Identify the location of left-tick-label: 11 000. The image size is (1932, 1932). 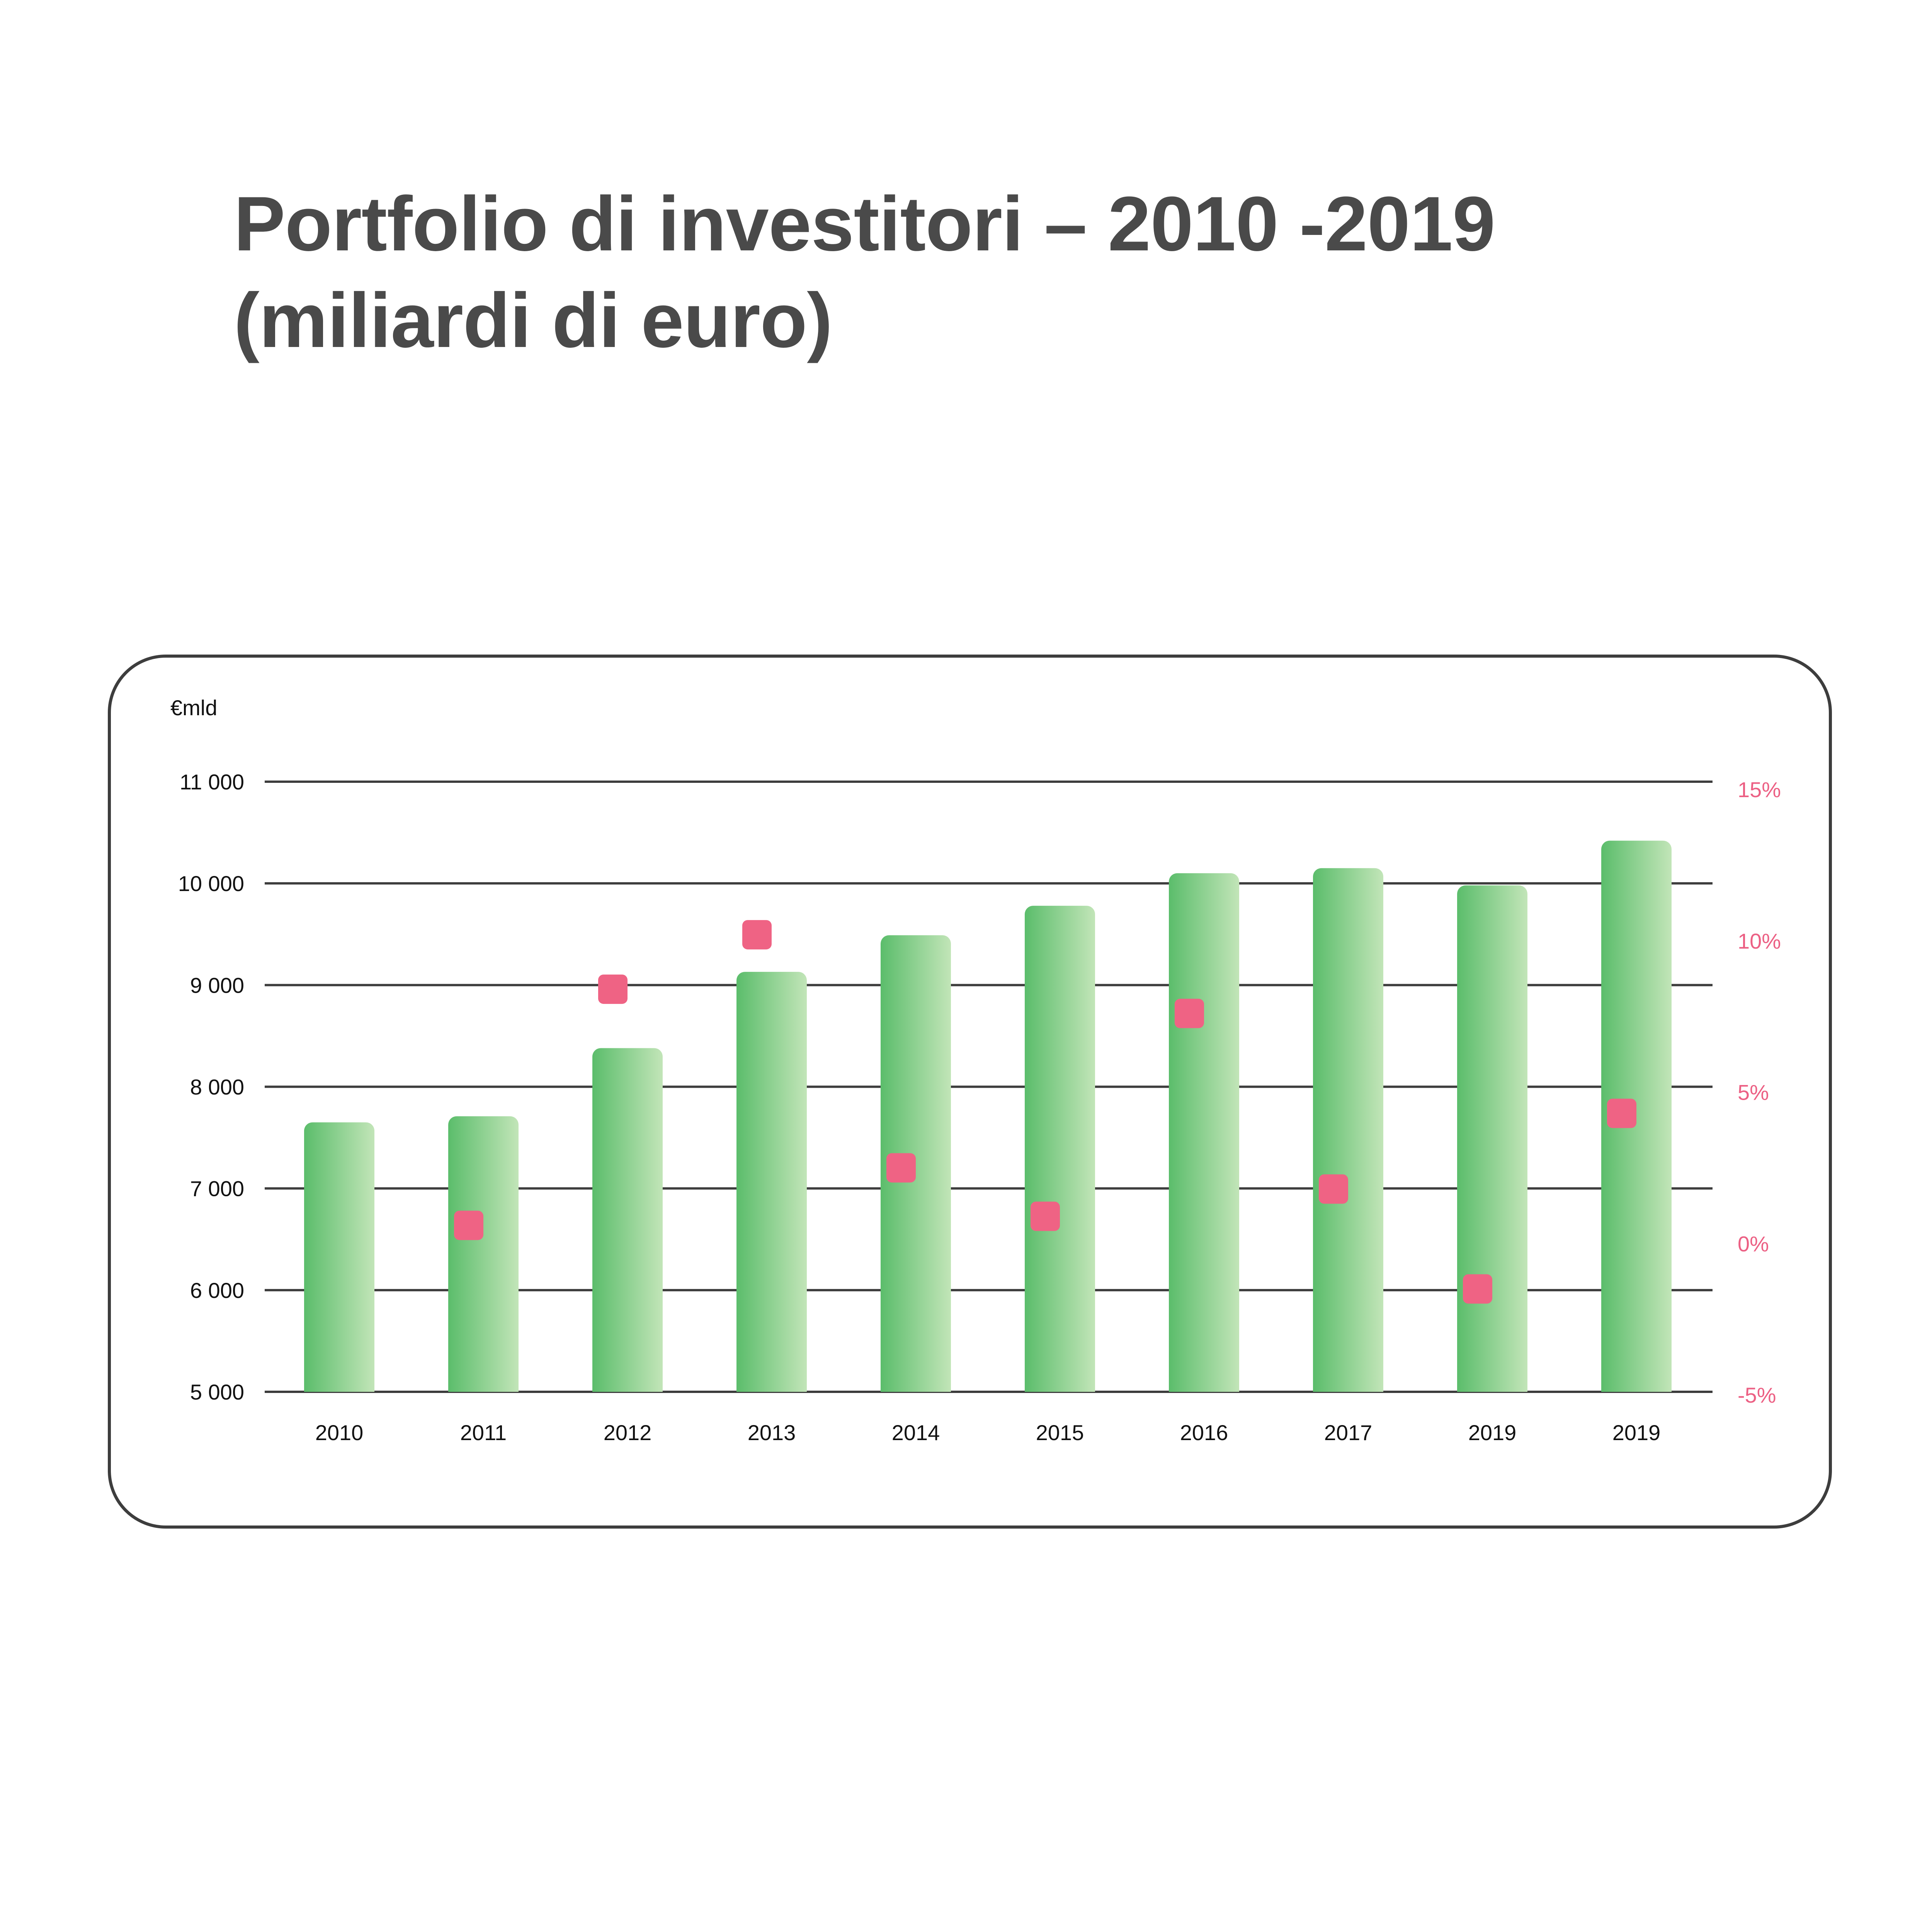
(212, 782).